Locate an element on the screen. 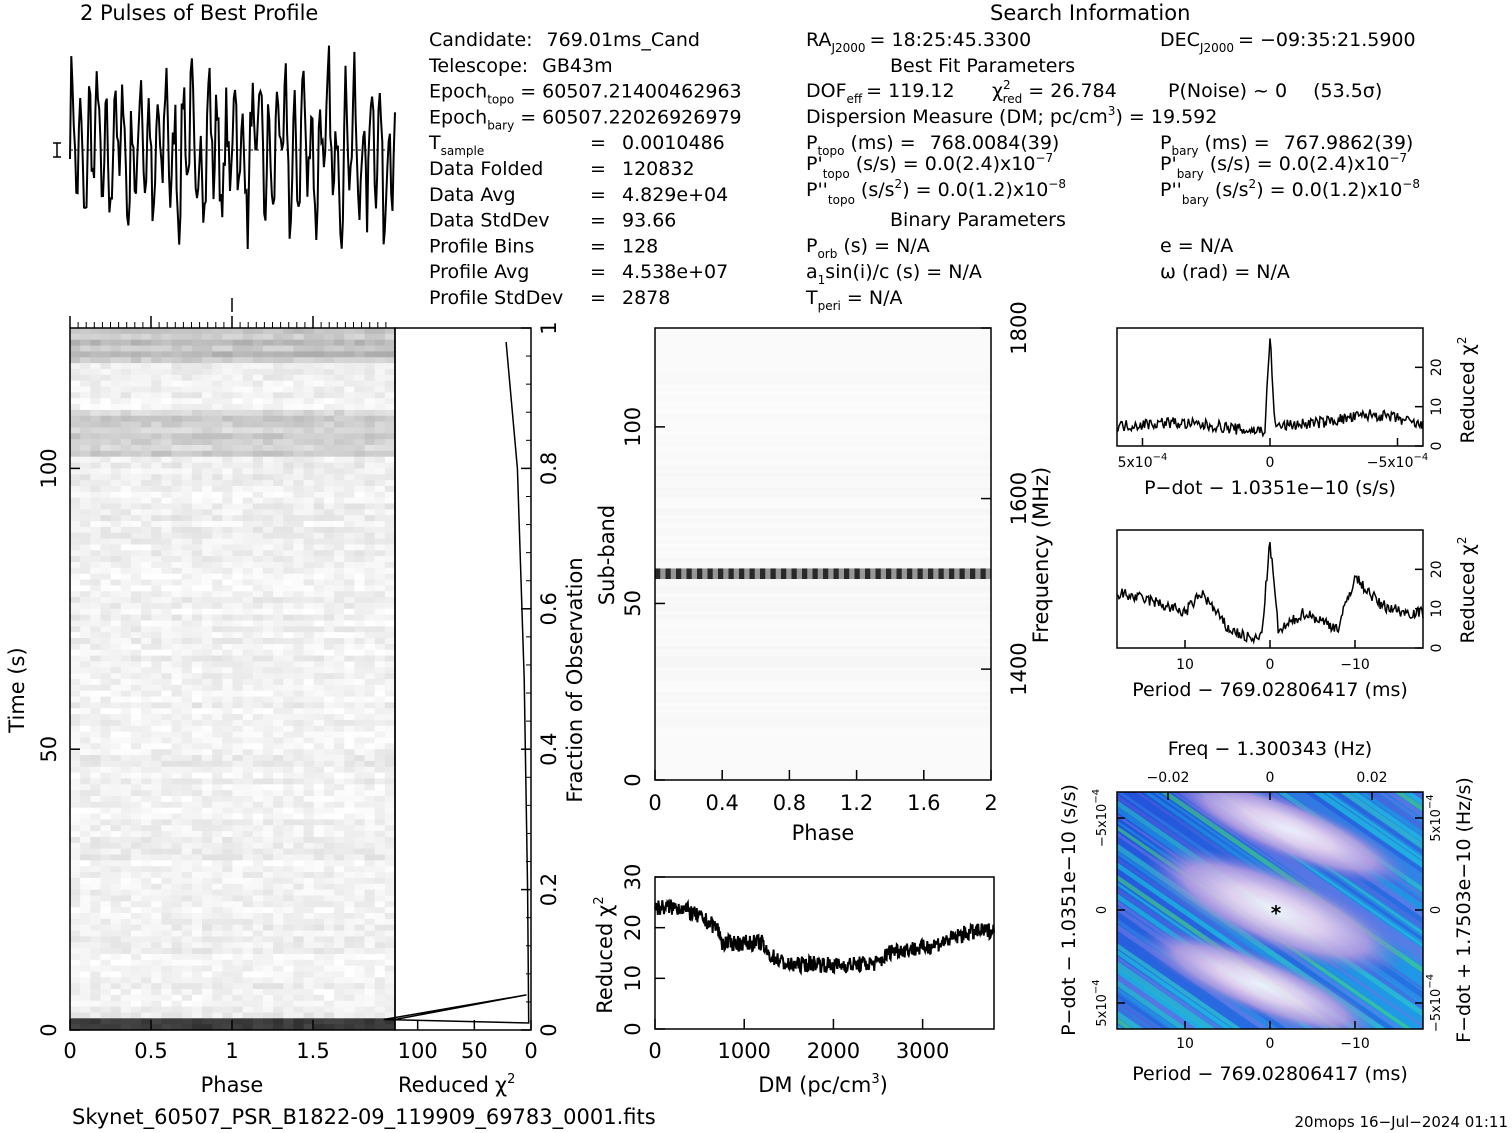  phase2-tick-label: 0.4 is located at coordinates (721, 803).